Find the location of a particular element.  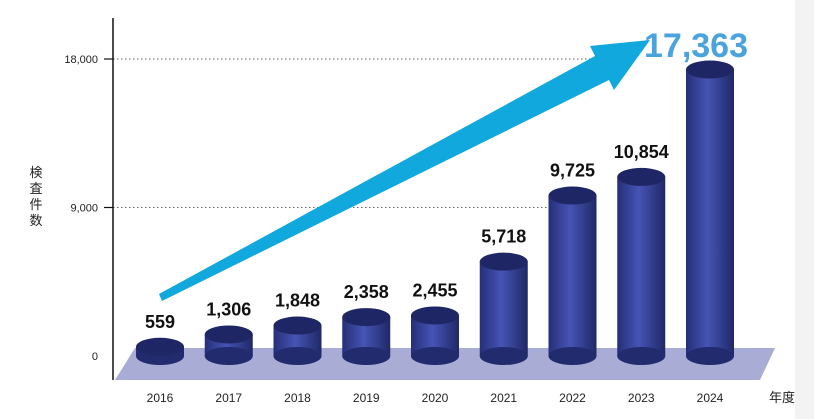

x-tick-label: 2023 is located at coordinates (641, 398).